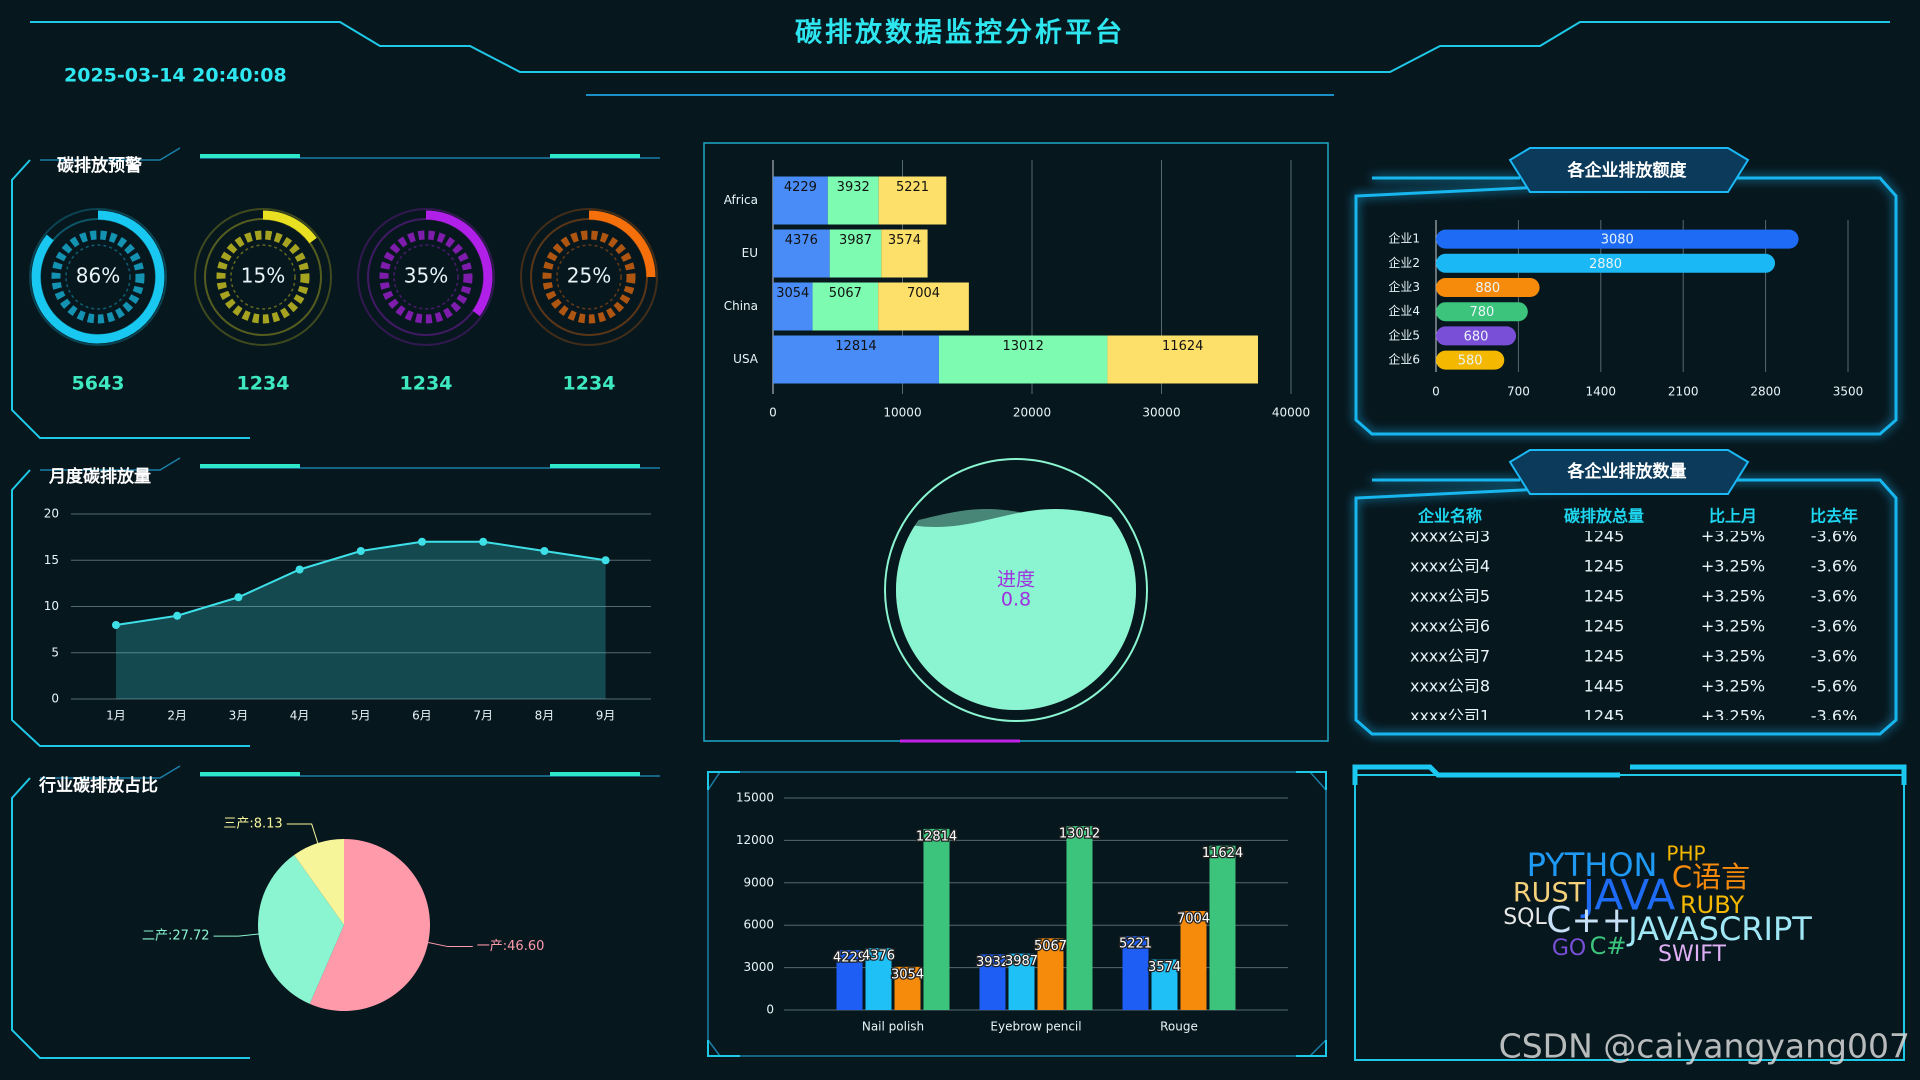  What do you see at coordinates (801, 240) in the screenshot?
I see `bar-label: 4376` at bounding box center [801, 240].